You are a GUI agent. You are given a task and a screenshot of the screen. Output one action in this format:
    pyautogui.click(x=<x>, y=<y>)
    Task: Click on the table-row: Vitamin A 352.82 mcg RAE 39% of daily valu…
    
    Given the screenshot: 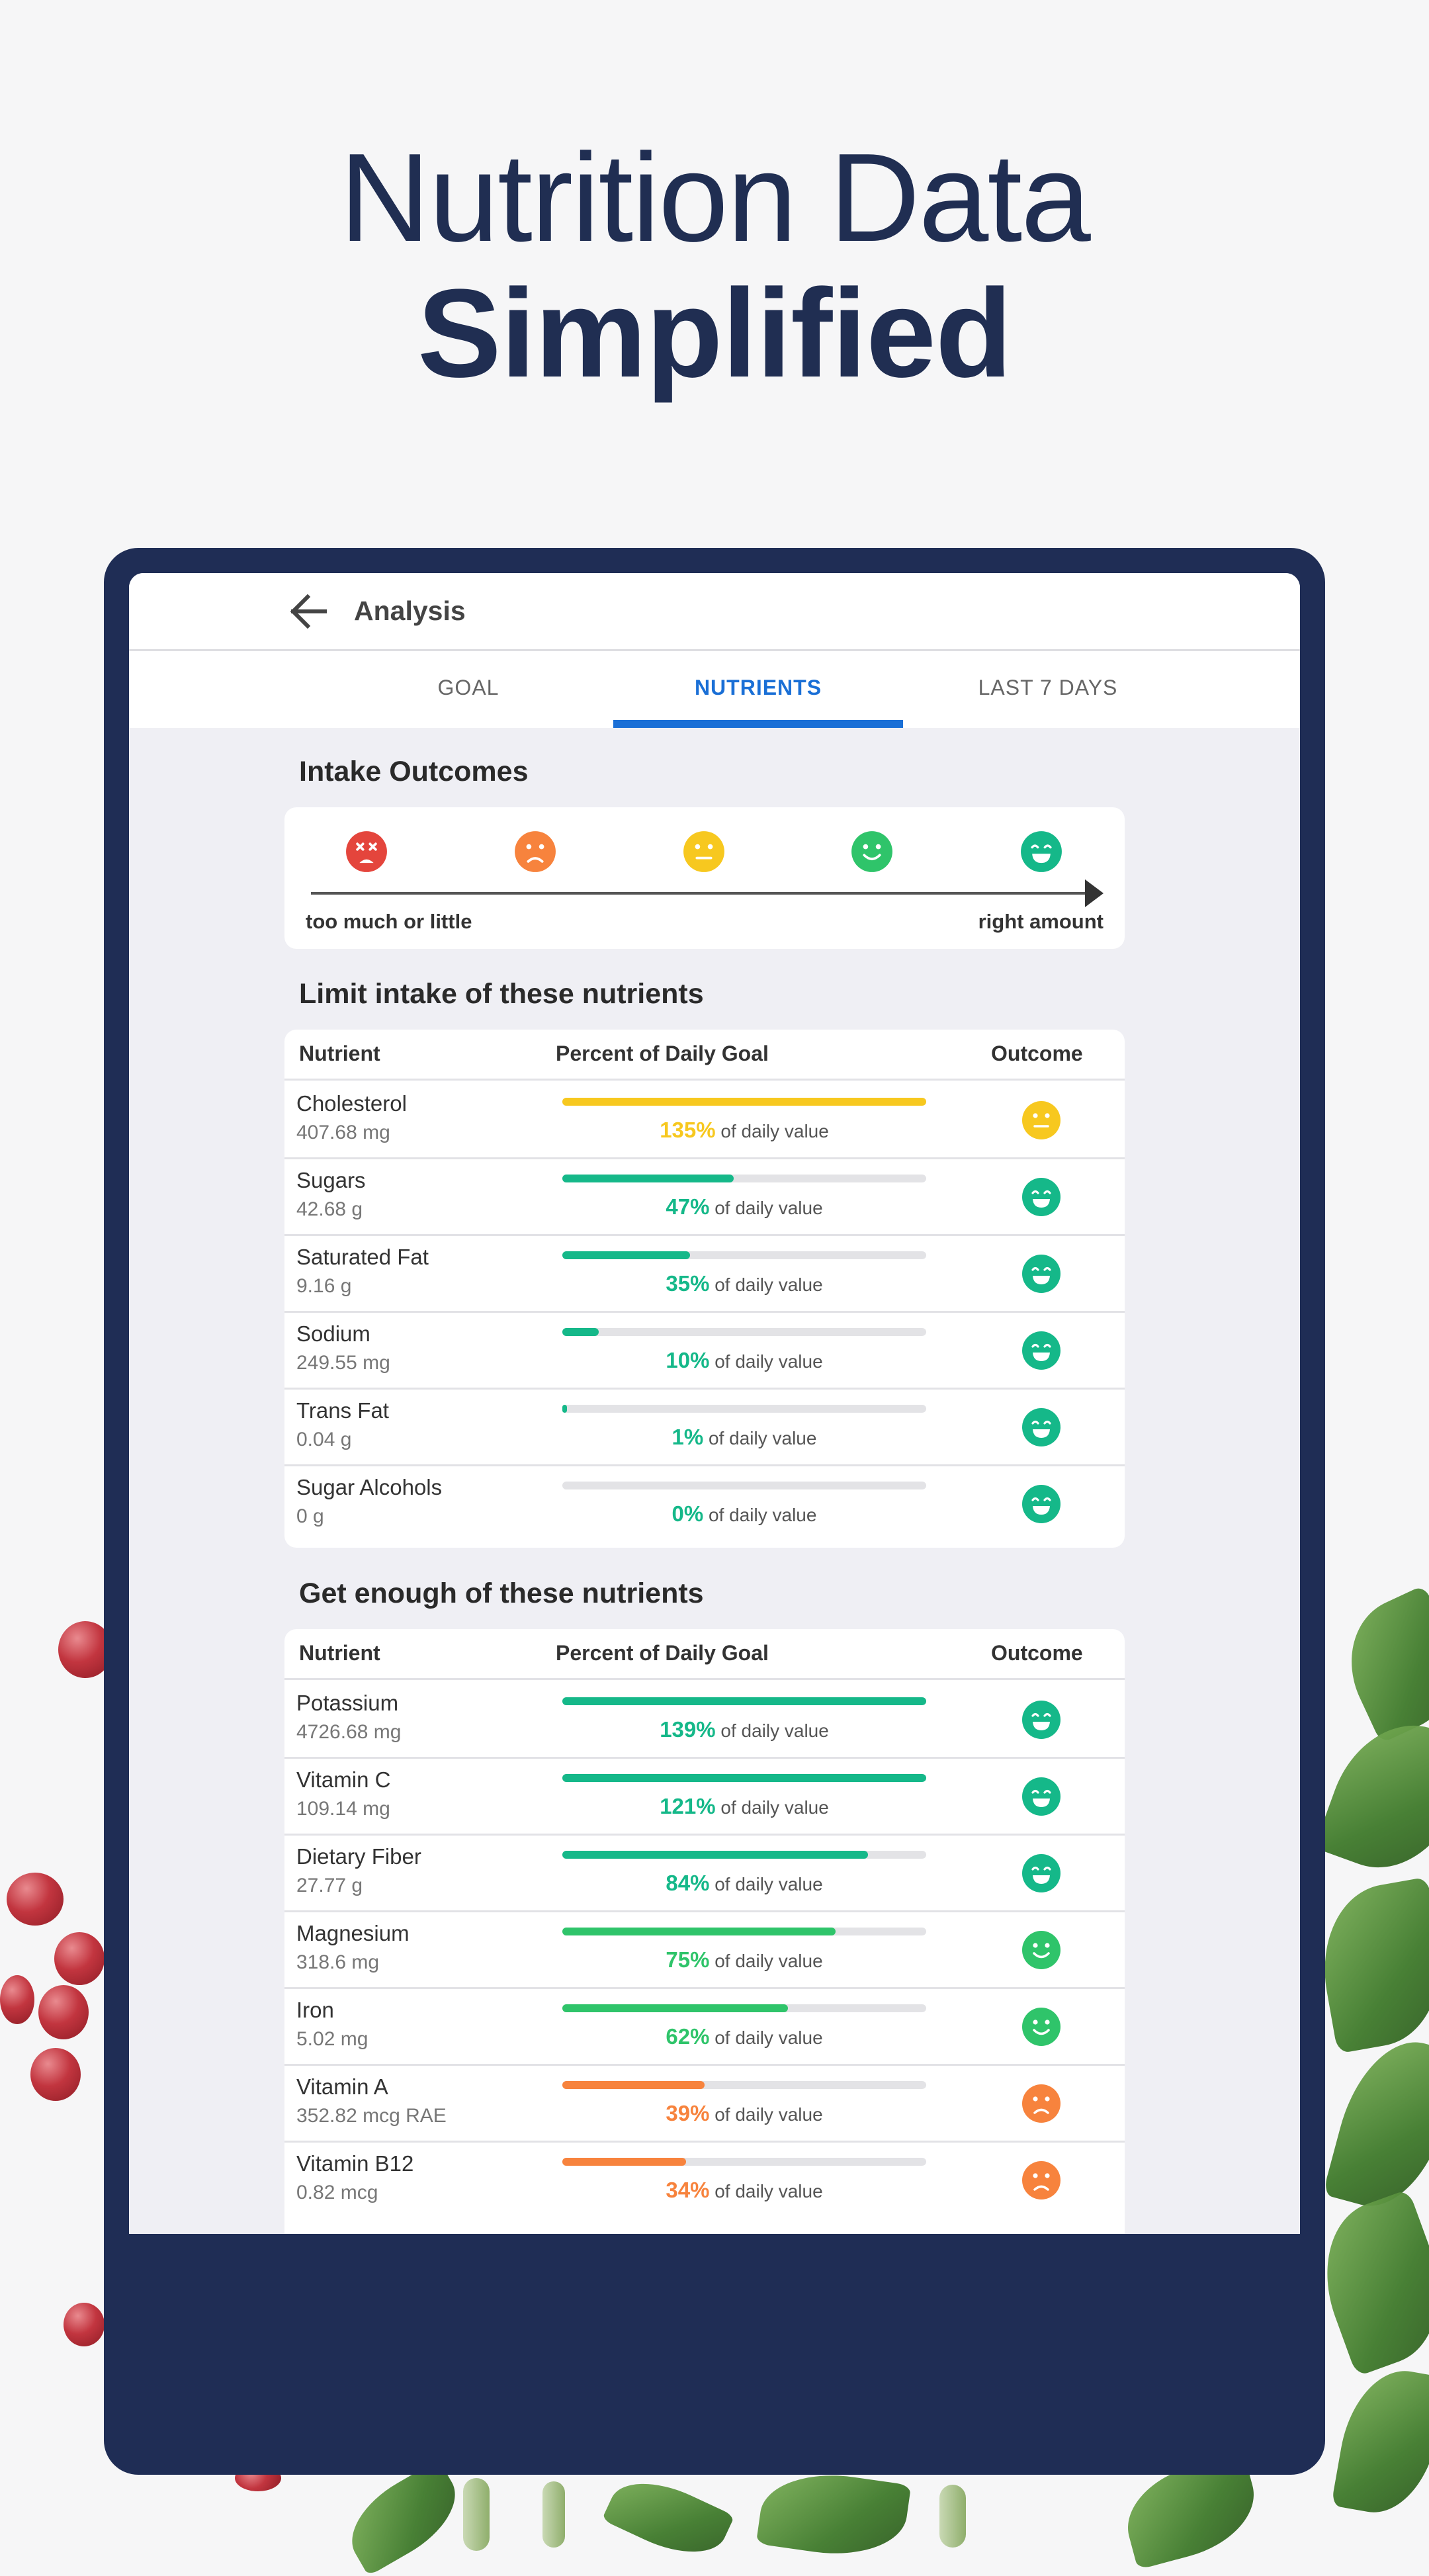 What is the action you would take?
    pyautogui.click(x=704, y=2103)
    